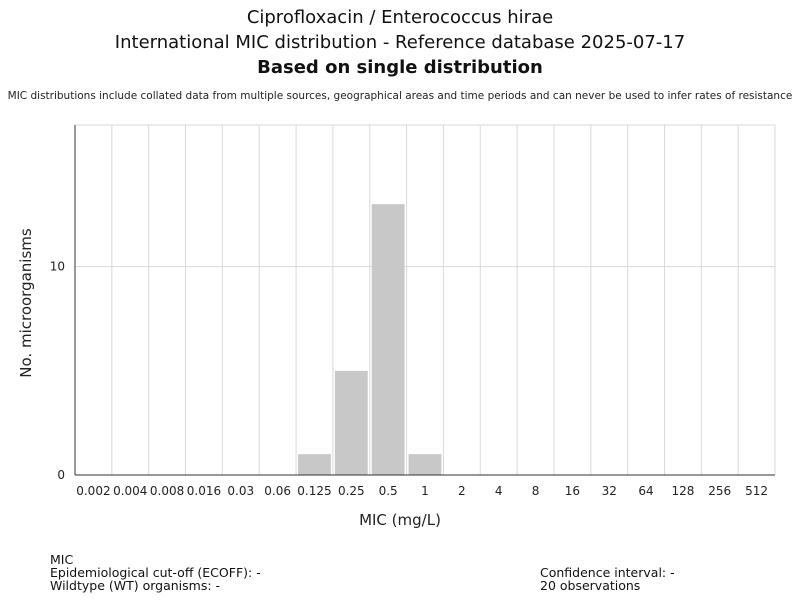 This screenshot has width=800, height=600. Describe the element at coordinates (57, 267) in the screenshot. I see `y-tick-label: 10` at that location.